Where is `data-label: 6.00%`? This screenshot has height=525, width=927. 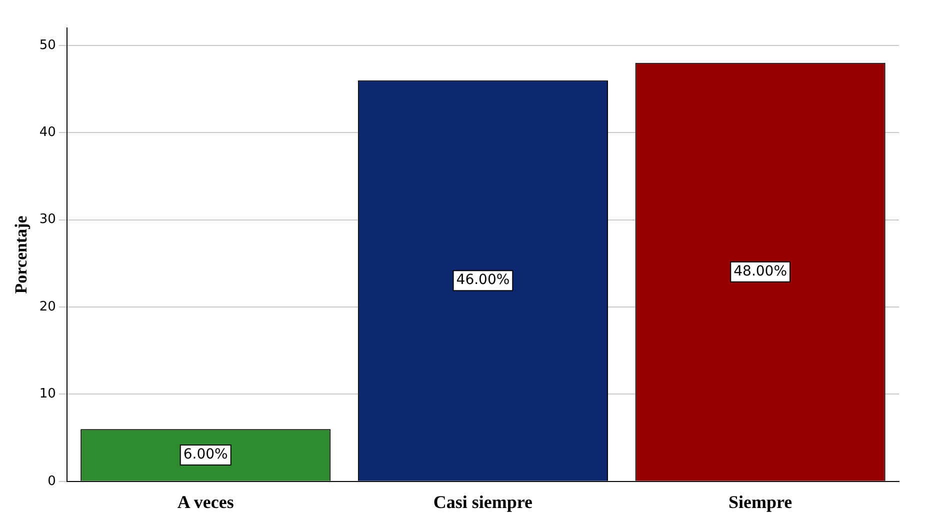
data-label: 6.00% is located at coordinates (205, 454).